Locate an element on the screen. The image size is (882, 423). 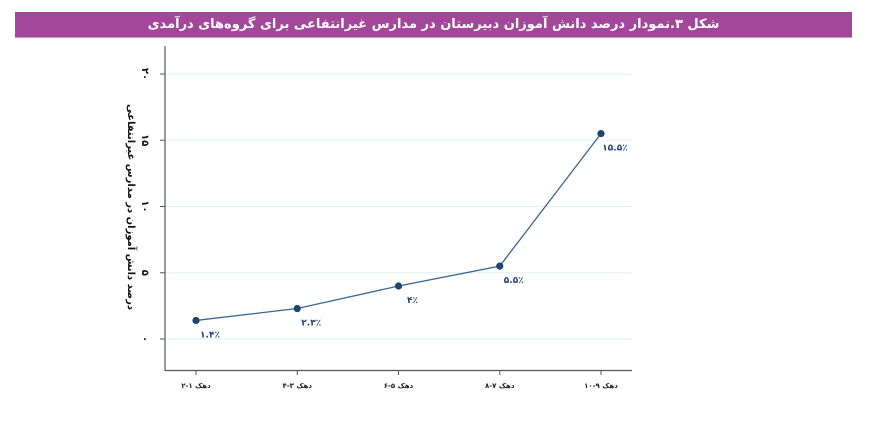
x-tick-label: دهک ۱-۲ is located at coordinates (196, 386).